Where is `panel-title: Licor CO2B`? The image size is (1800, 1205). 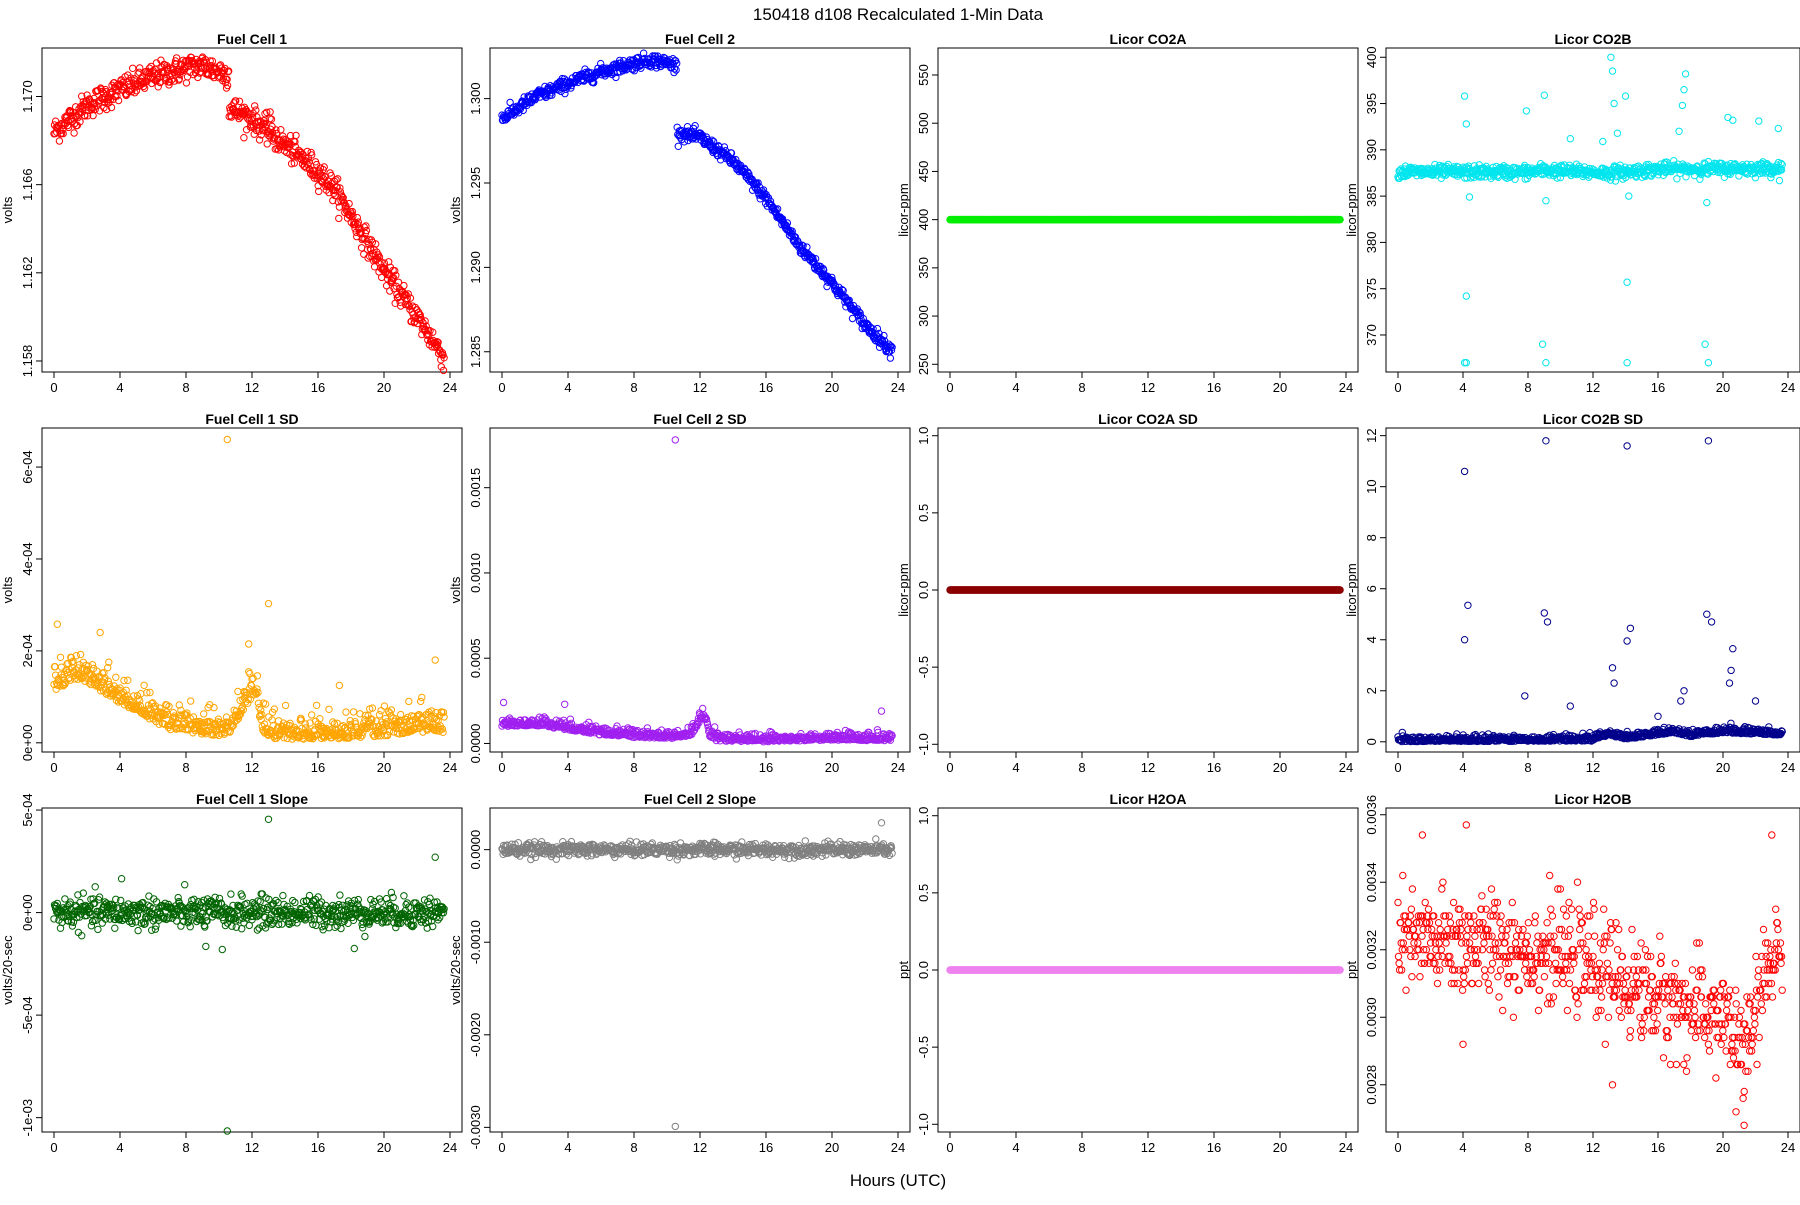 panel-title: Licor CO2B is located at coordinates (1592, 39).